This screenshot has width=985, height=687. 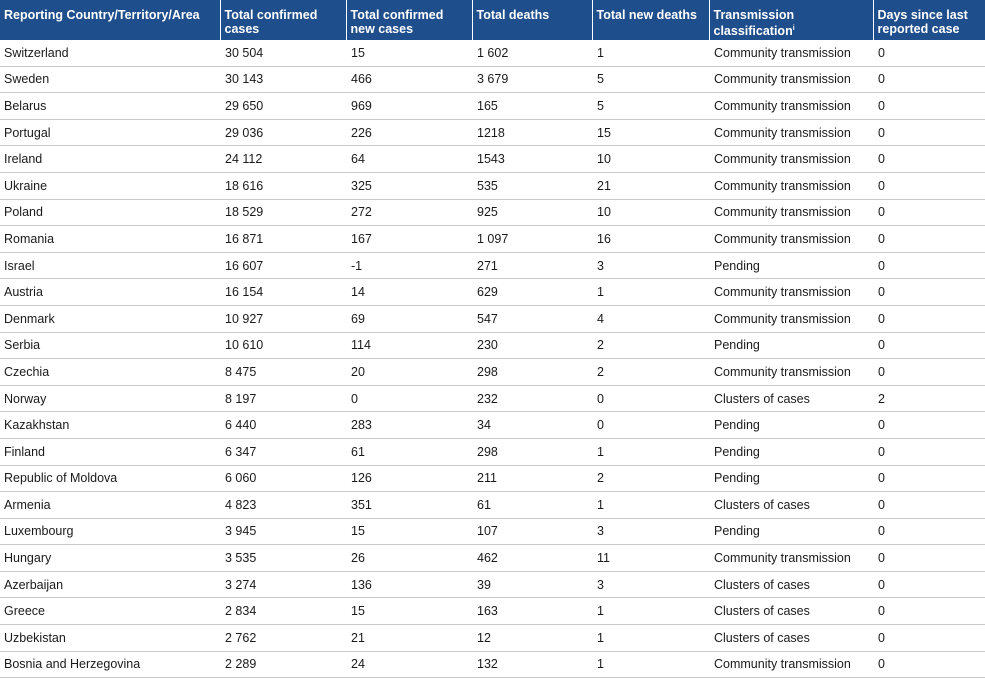 What do you see at coordinates (283, 585) in the screenshot?
I see `cell-total-confirmed-cases: 3 274` at bounding box center [283, 585].